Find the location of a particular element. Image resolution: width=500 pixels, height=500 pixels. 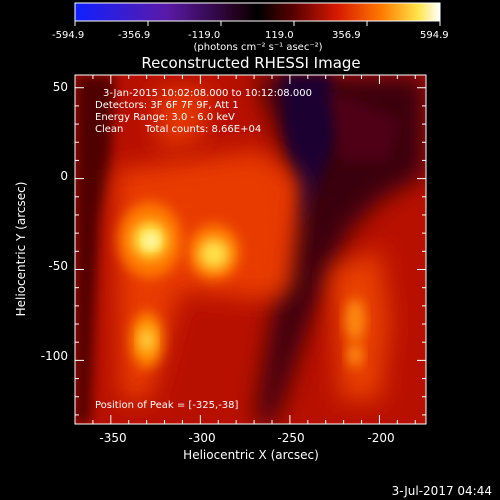

colorbar-tick-label: 594.9 is located at coordinates (434, 35).